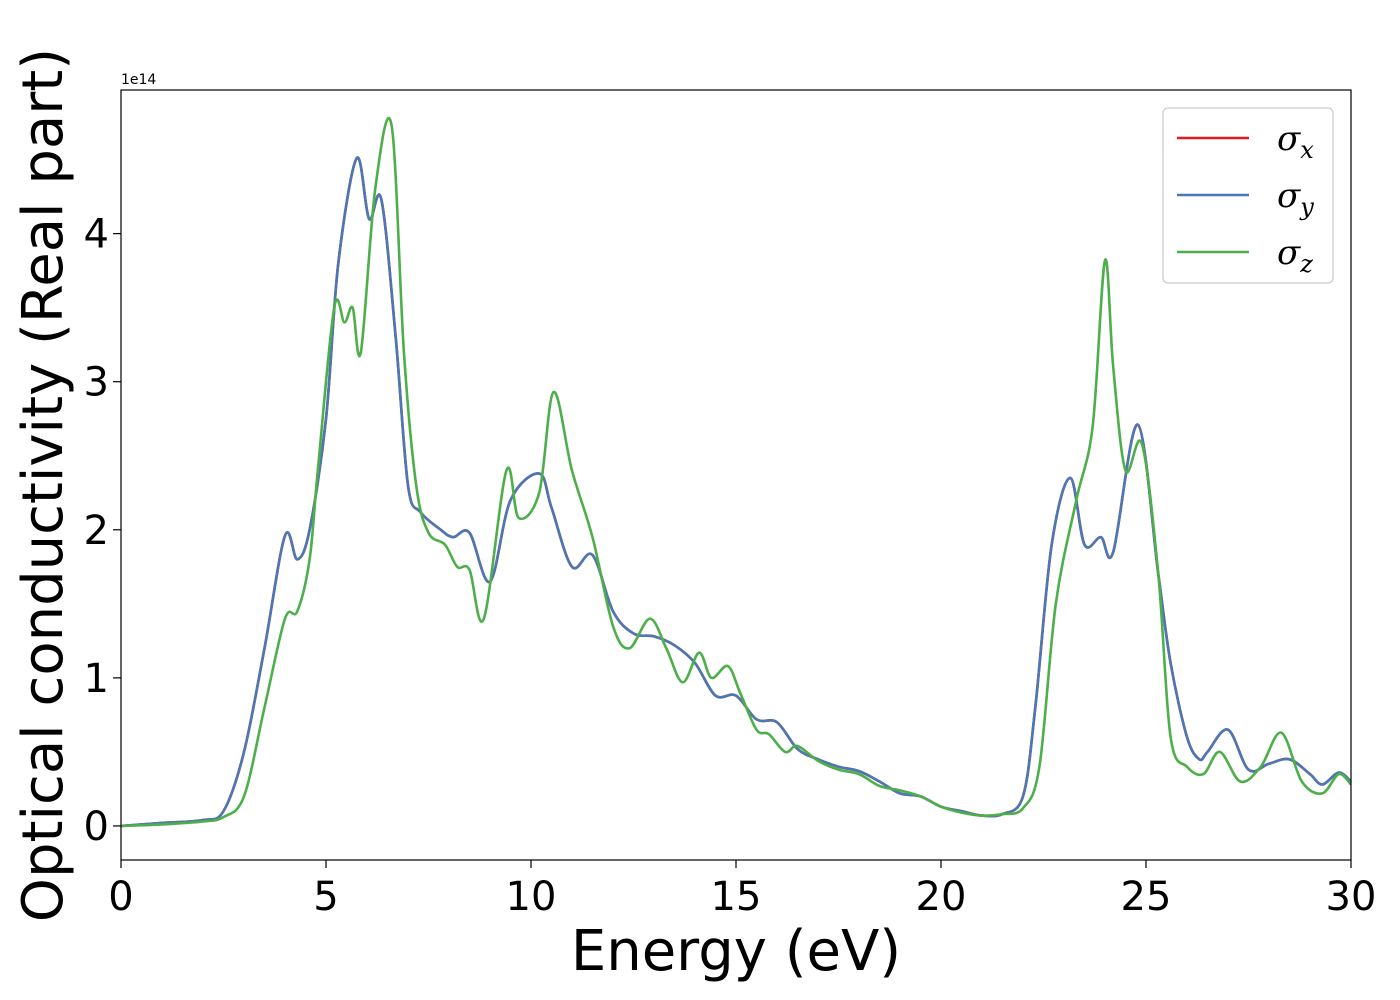 The image size is (1400, 1000). Describe the element at coordinates (43, 485) in the screenshot. I see `y-axis-label: Optical conductivity (Real part)` at that location.